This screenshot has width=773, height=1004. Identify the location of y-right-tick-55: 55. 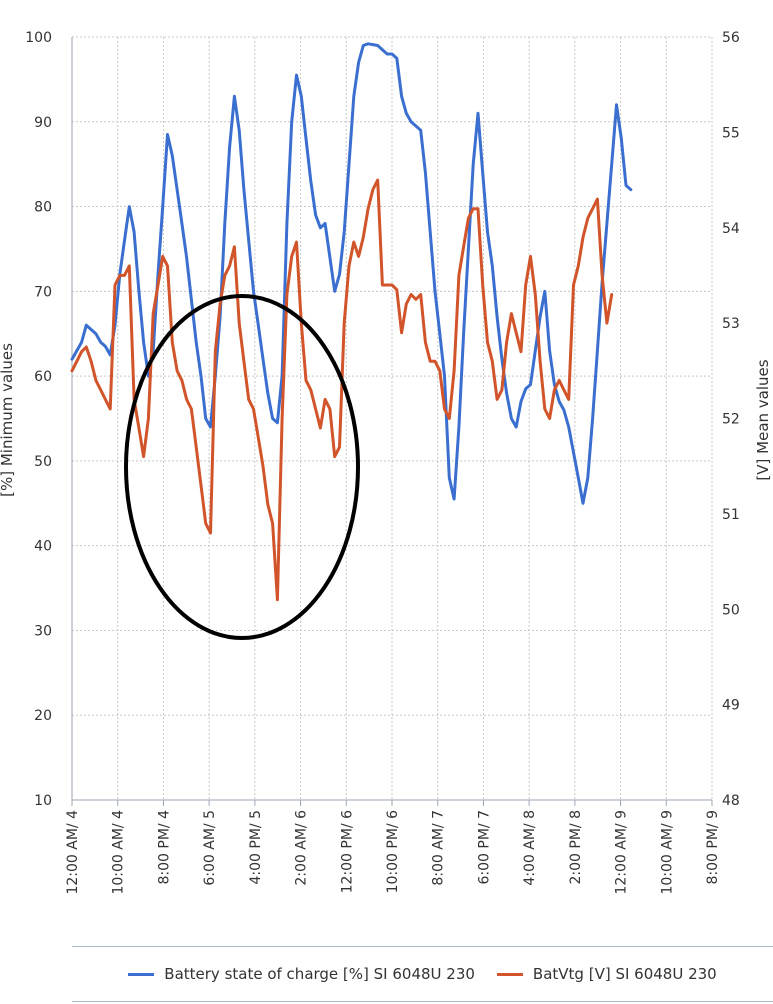
(731, 133).